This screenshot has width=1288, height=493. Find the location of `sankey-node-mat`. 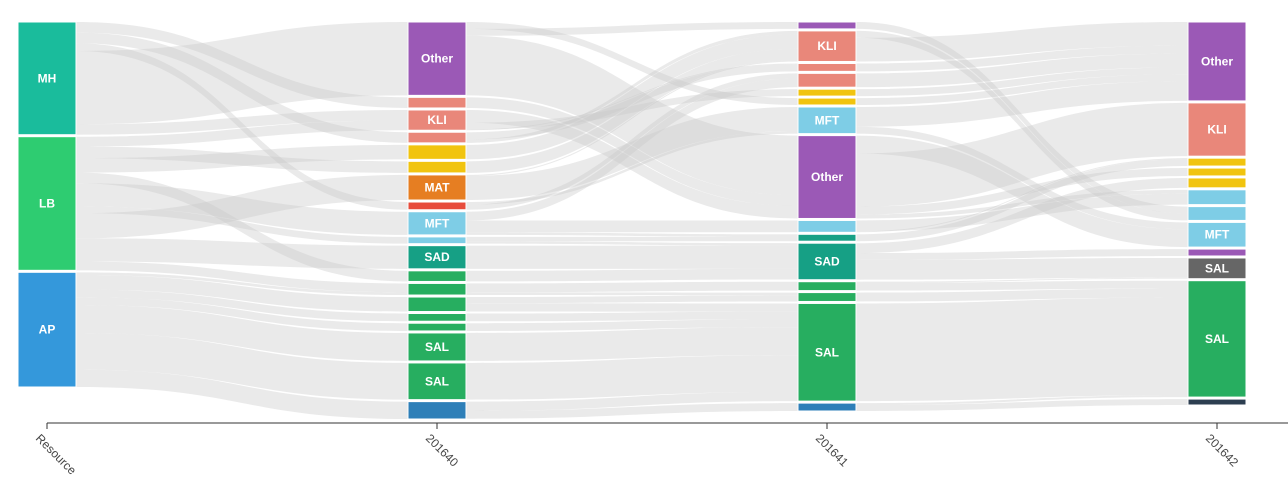

sankey-node-mat is located at coordinates (437, 187).